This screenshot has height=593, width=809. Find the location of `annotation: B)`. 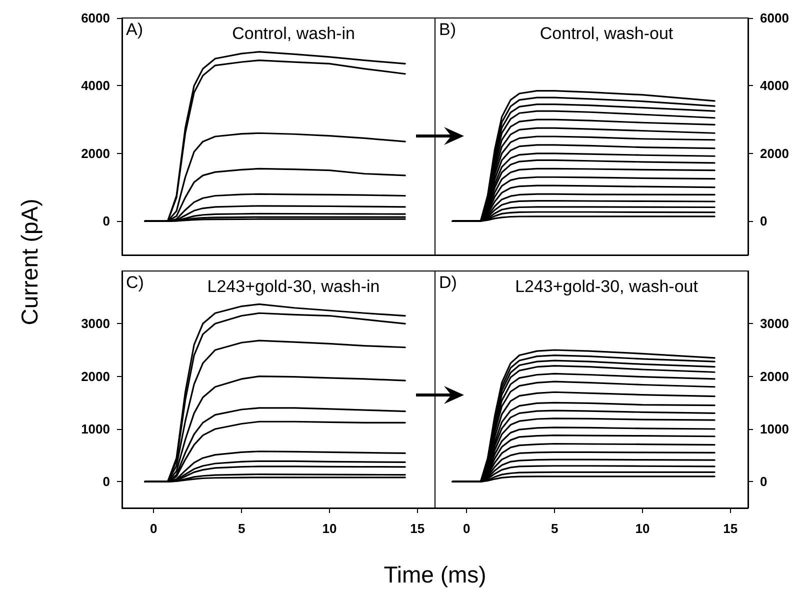

annotation: B) is located at coordinates (447, 29).